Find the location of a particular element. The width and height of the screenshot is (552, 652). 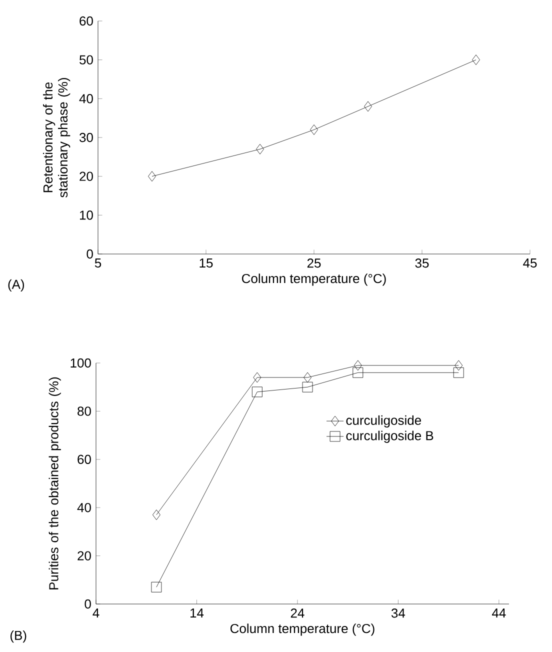

y-axis-title: Retentionary of the stationary phase (%) is located at coordinates (56, 138).